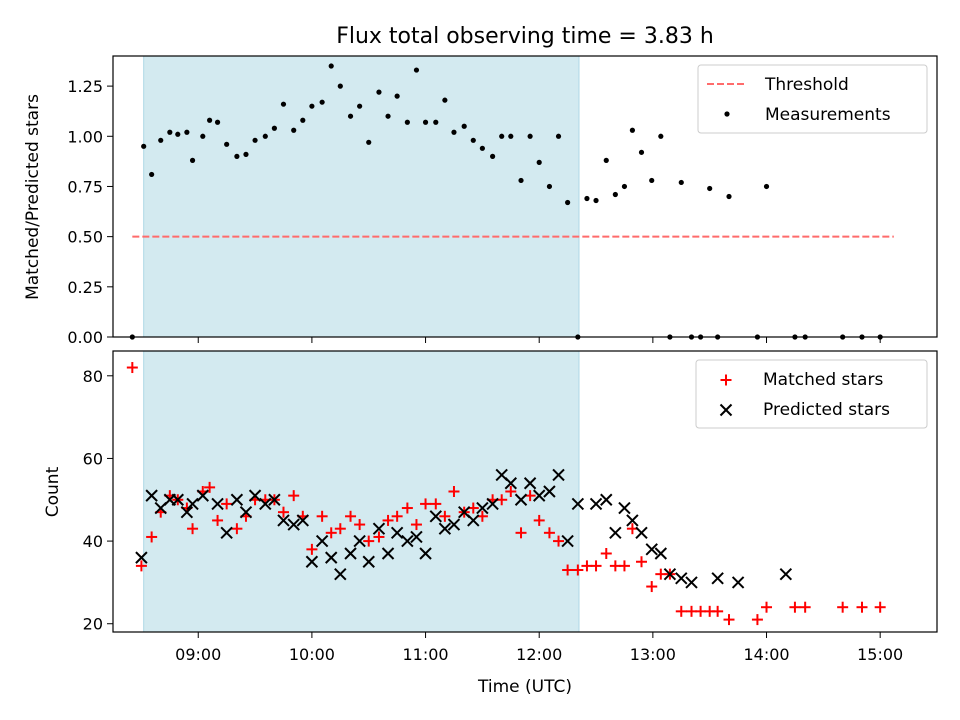  What do you see at coordinates (525, 36) in the screenshot?
I see `chart-title: Flux total observing time = 3.83 h` at bounding box center [525, 36].